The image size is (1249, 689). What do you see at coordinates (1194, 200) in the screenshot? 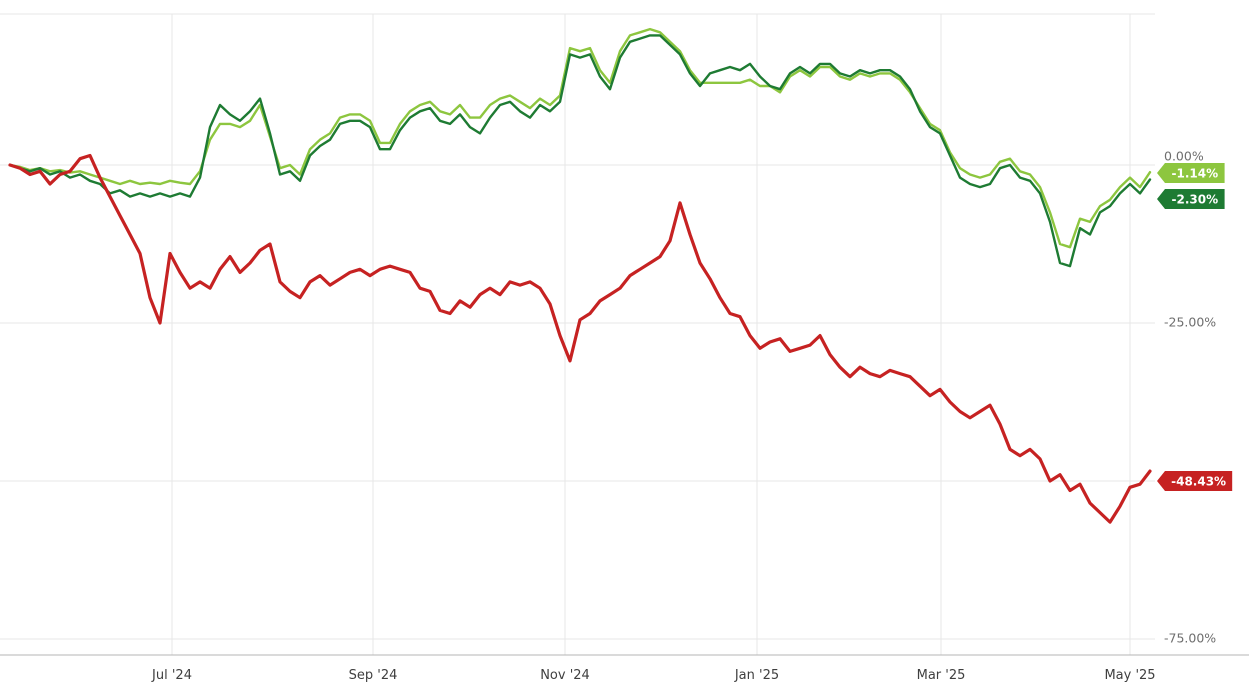
I see `dark-green-badge-label: -2.30%` at bounding box center [1194, 200].